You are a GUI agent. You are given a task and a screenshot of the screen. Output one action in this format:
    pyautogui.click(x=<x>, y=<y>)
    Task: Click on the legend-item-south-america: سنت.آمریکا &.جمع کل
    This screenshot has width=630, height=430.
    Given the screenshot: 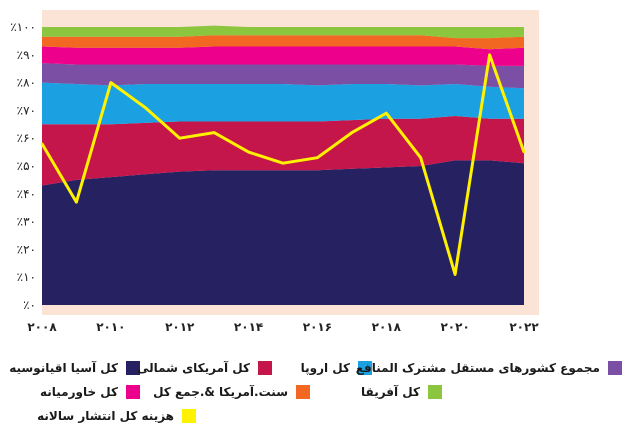 What is the action you would take?
    pyautogui.click(x=231, y=392)
    